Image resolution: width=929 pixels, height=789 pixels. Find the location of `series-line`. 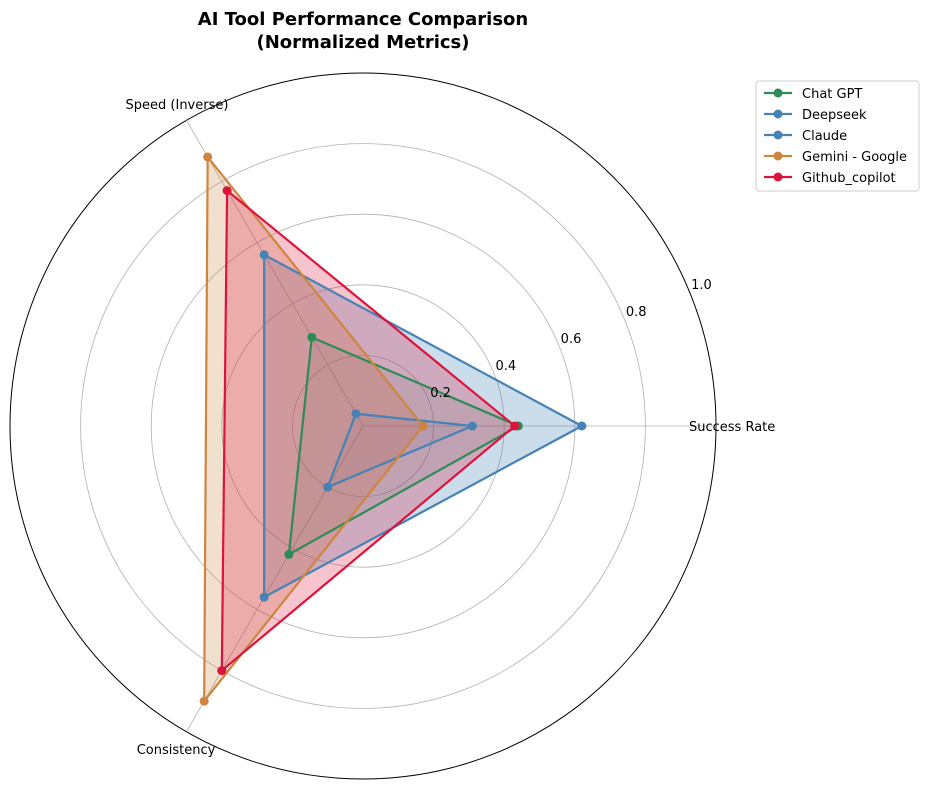

series-line is located at coordinates (403, 446).